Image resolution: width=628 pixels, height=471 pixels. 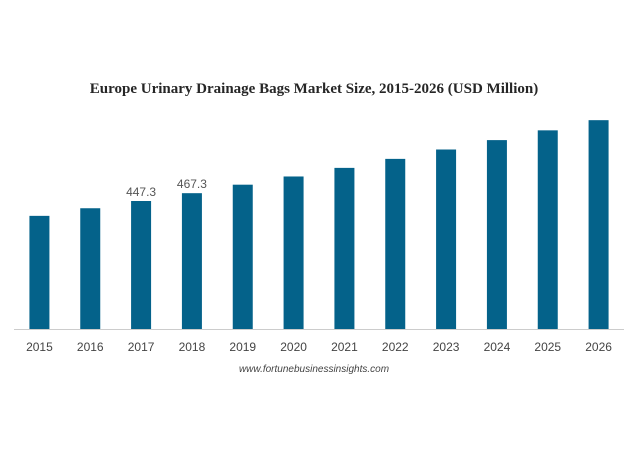 What do you see at coordinates (496, 234) in the screenshot?
I see `bar-2024` at bounding box center [496, 234].